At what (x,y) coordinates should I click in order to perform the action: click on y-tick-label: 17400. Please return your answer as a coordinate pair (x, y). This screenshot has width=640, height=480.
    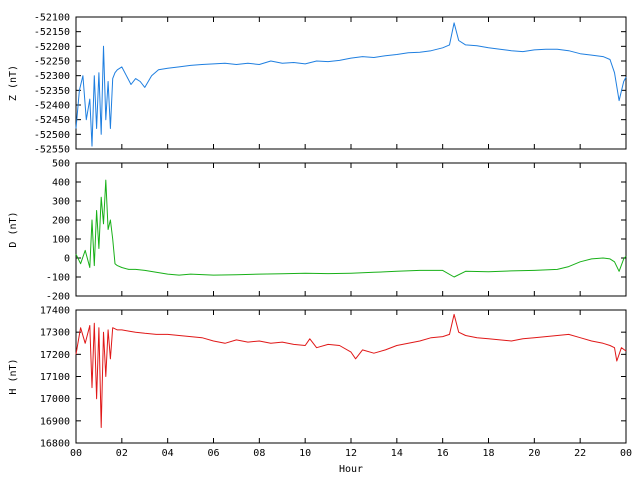
    Looking at the image, I should click on (55, 311).